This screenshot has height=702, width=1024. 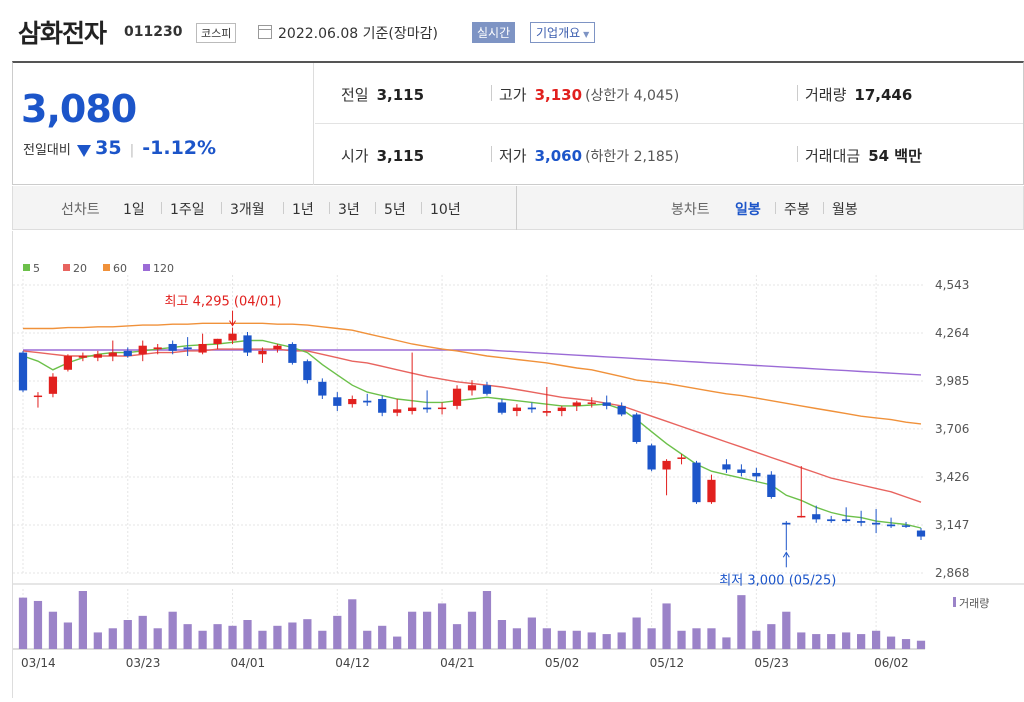 What do you see at coordinates (395, 210) in the screenshot?
I see `period-5y-button: 5년` at bounding box center [395, 210].